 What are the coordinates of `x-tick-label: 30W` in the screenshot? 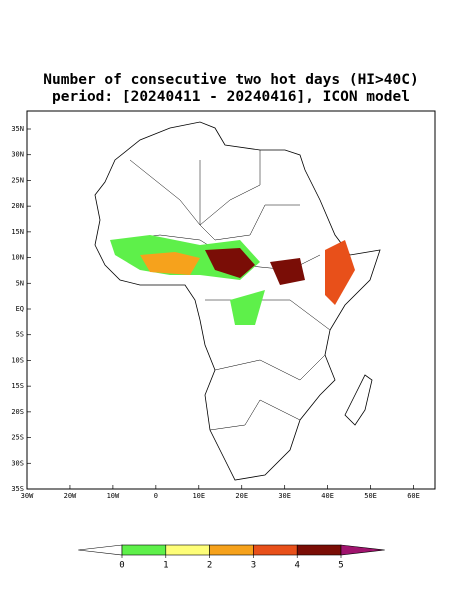 It's located at (27, 496).